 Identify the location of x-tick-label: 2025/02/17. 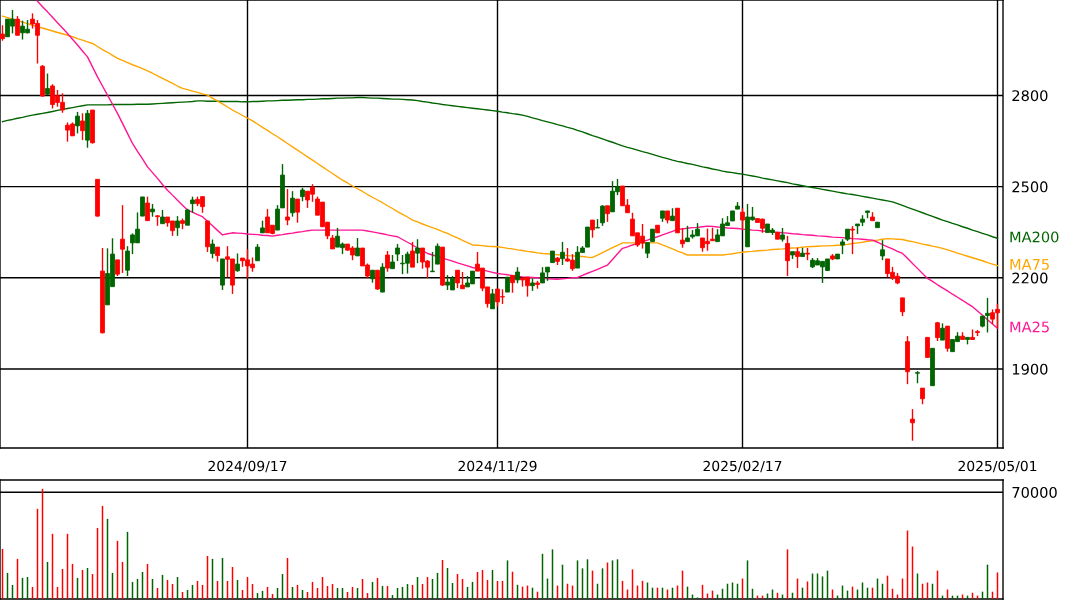
(742, 466).